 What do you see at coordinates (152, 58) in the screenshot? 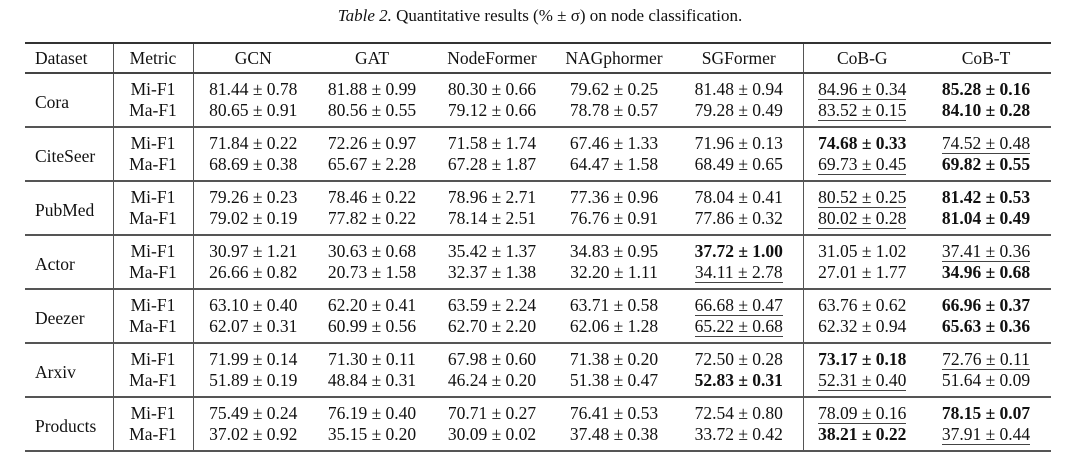
I see `column-header: Metric` at bounding box center [152, 58].